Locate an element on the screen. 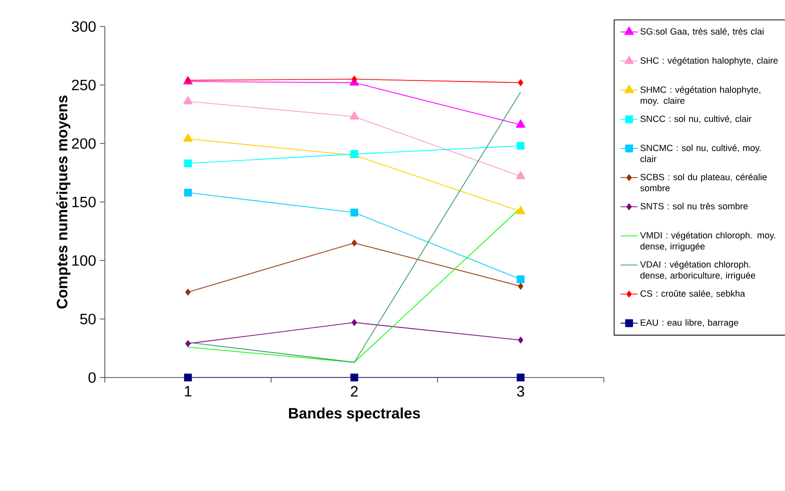  y-tick-label: 50 is located at coordinates (88, 319).